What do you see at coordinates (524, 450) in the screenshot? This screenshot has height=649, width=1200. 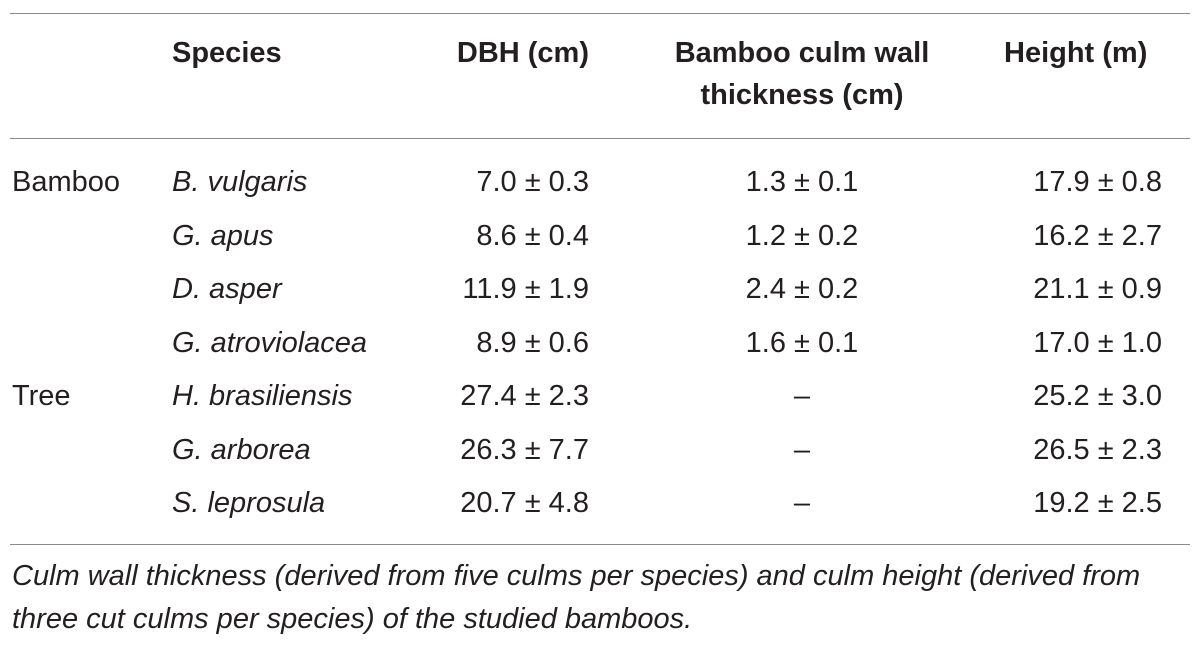 I see `row-dbh: 26.3 ± 7.7` at bounding box center [524, 450].